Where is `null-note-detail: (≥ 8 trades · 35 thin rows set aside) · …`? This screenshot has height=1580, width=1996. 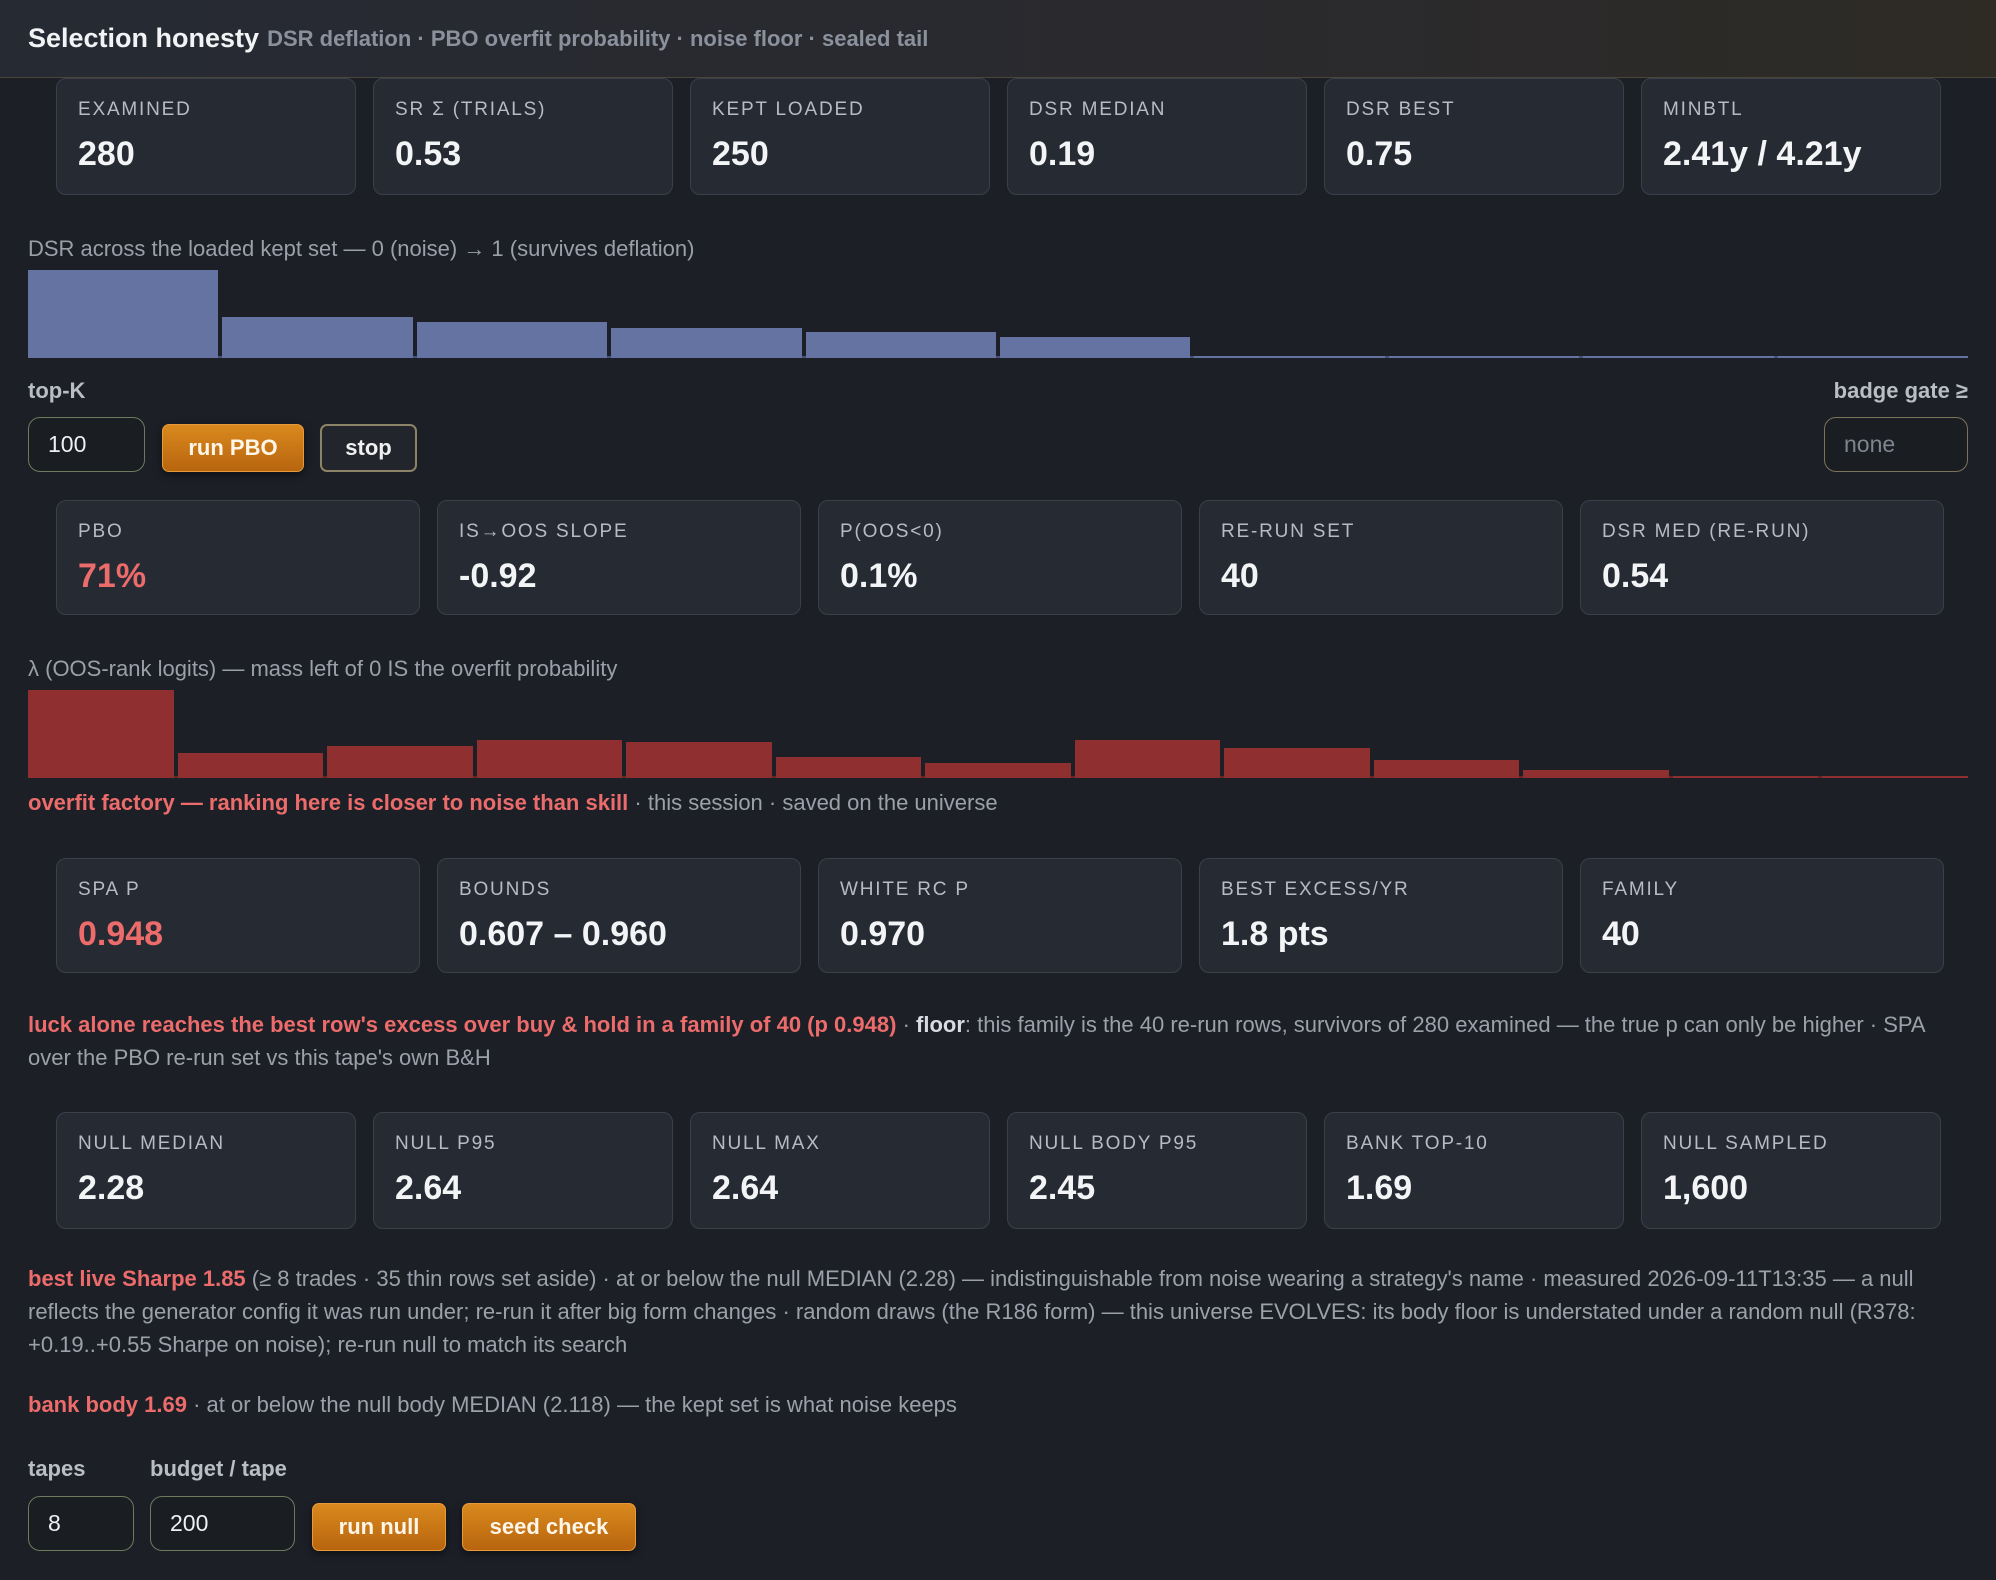 null-note-detail: (≥ 8 trades · 35 thin rows set aside) · … is located at coordinates (972, 1311).